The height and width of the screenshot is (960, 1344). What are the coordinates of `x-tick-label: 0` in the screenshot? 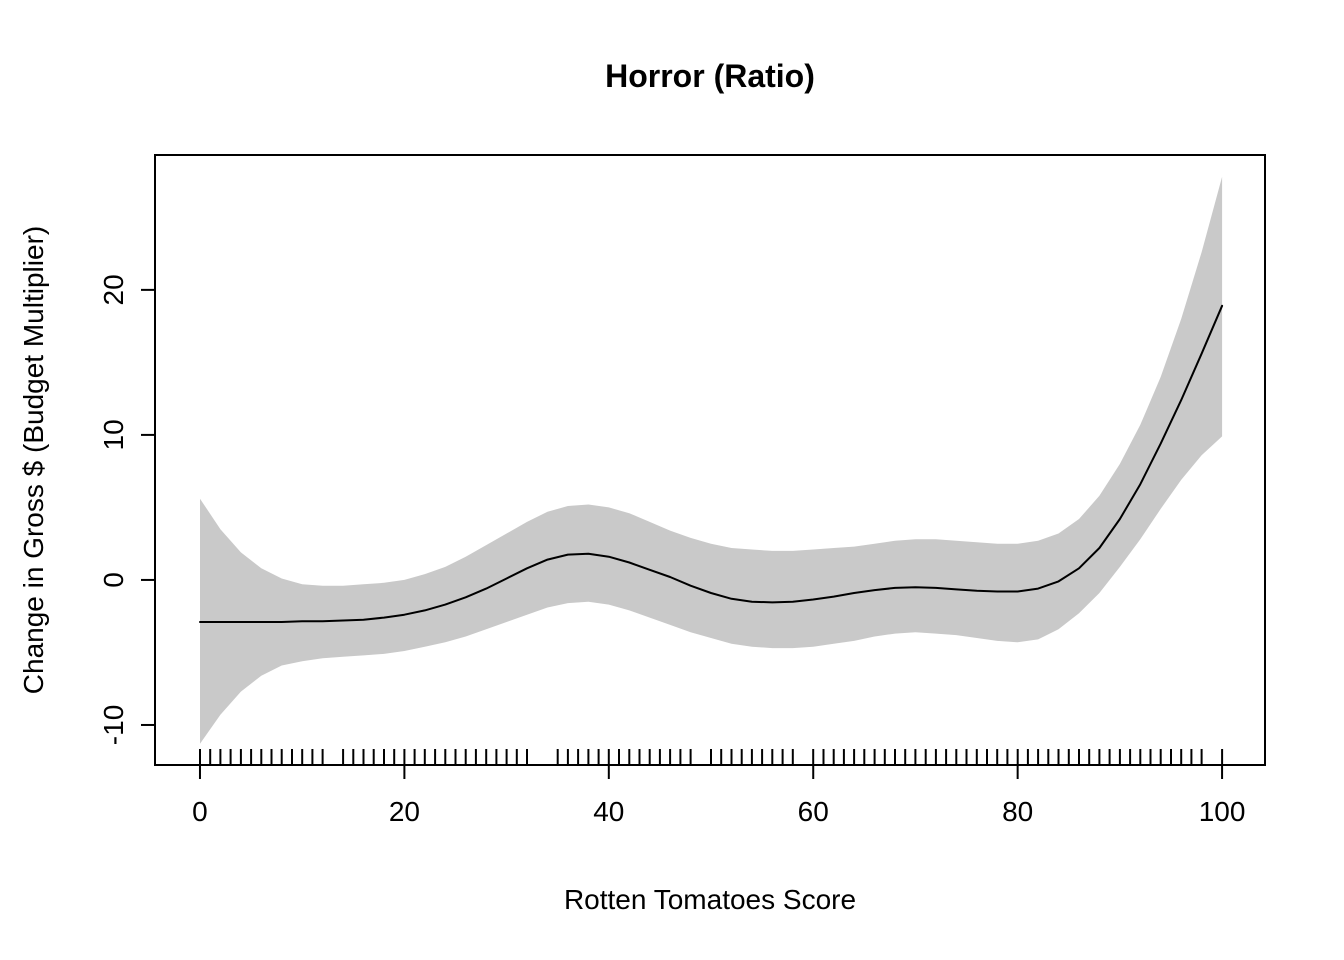 It's located at (200, 811).